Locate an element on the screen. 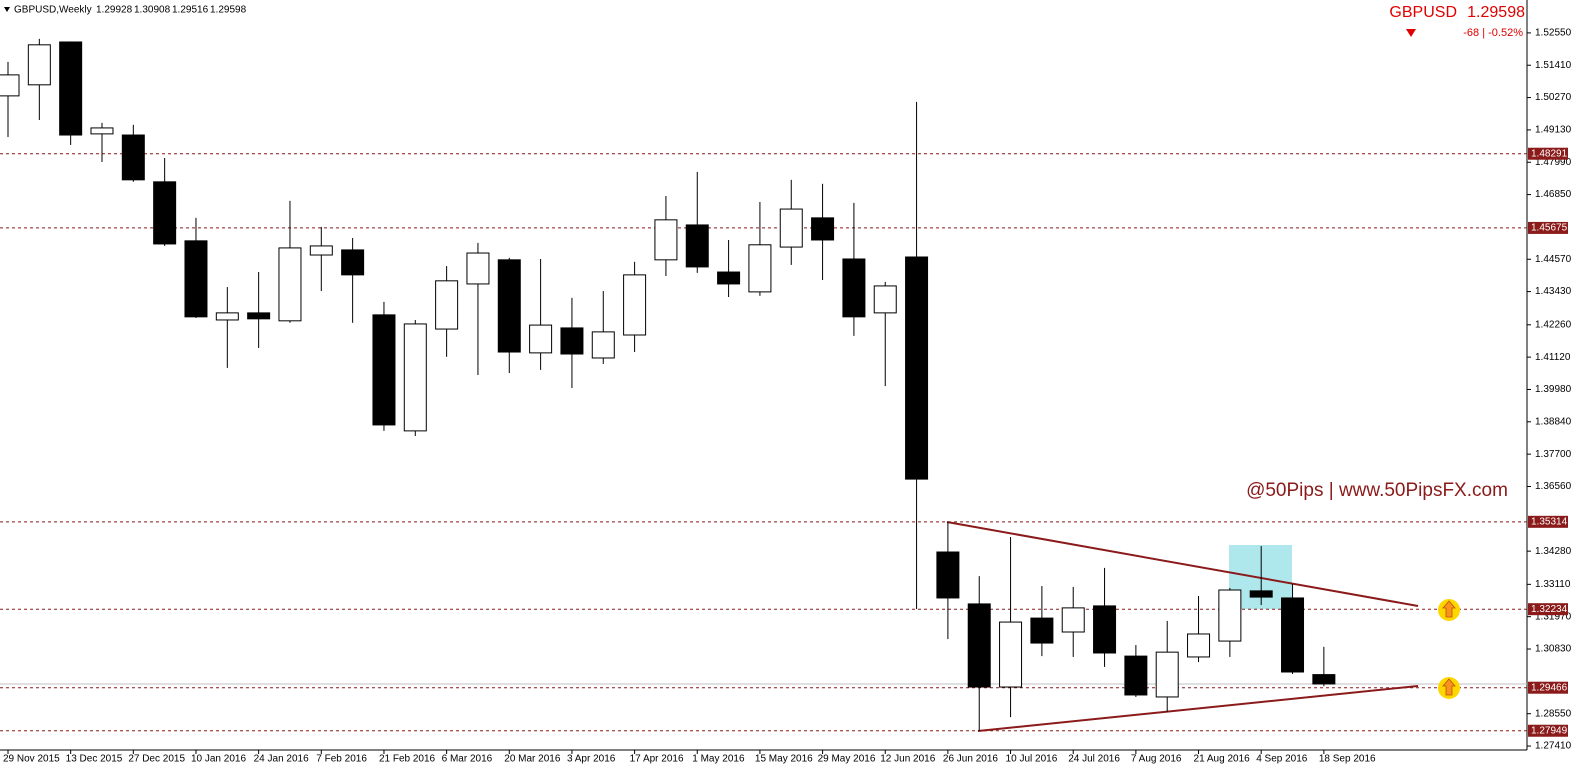  quote-change: -68 | -0.52% is located at coordinates (1493, 33).